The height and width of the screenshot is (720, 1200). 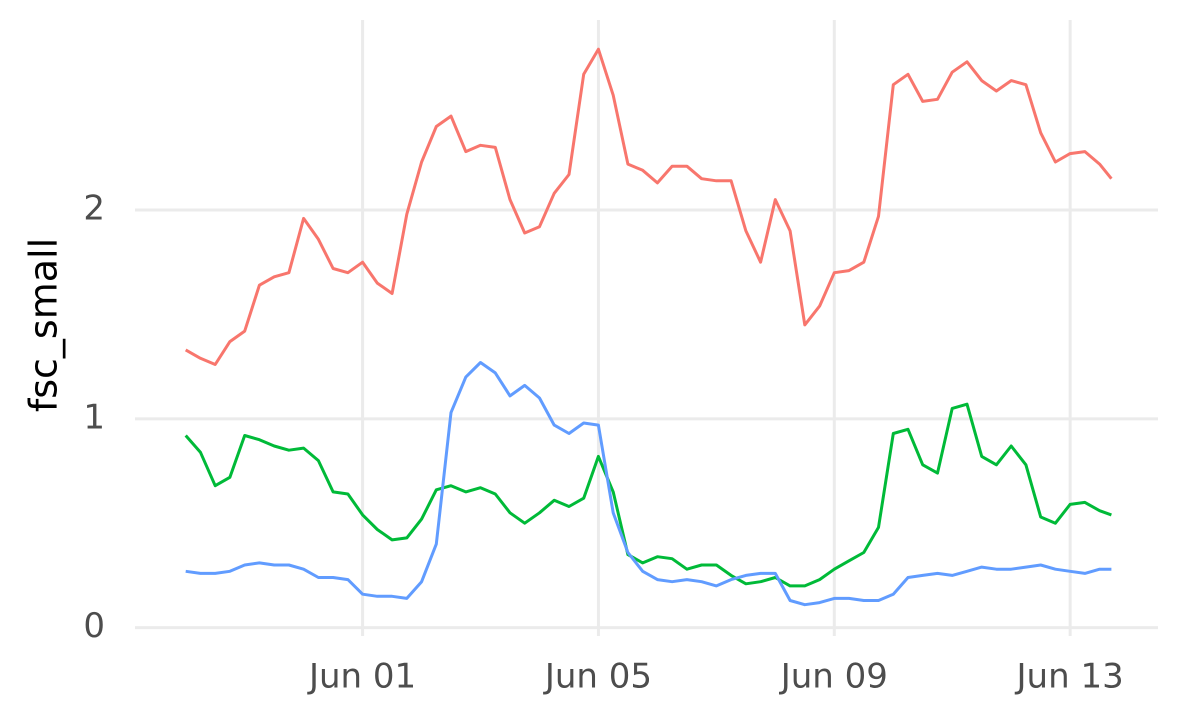 What do you see at coordinates (94, 626) in the screenshot?
I see `y-tick-label: 0` at bounding box center [94, 626].